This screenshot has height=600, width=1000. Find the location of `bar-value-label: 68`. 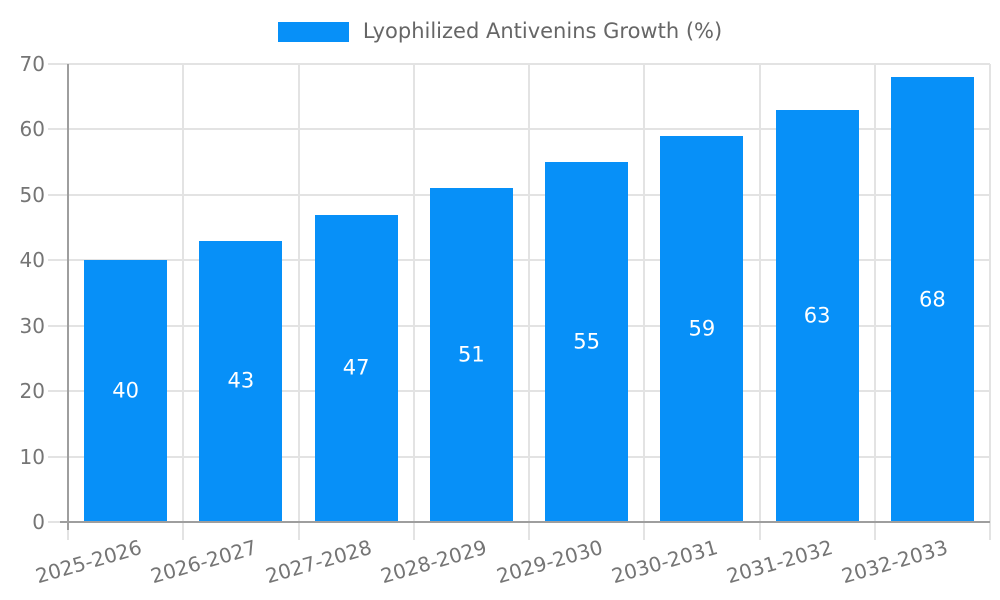

bar-value-label: 68 is located at coordinates (932, 299).